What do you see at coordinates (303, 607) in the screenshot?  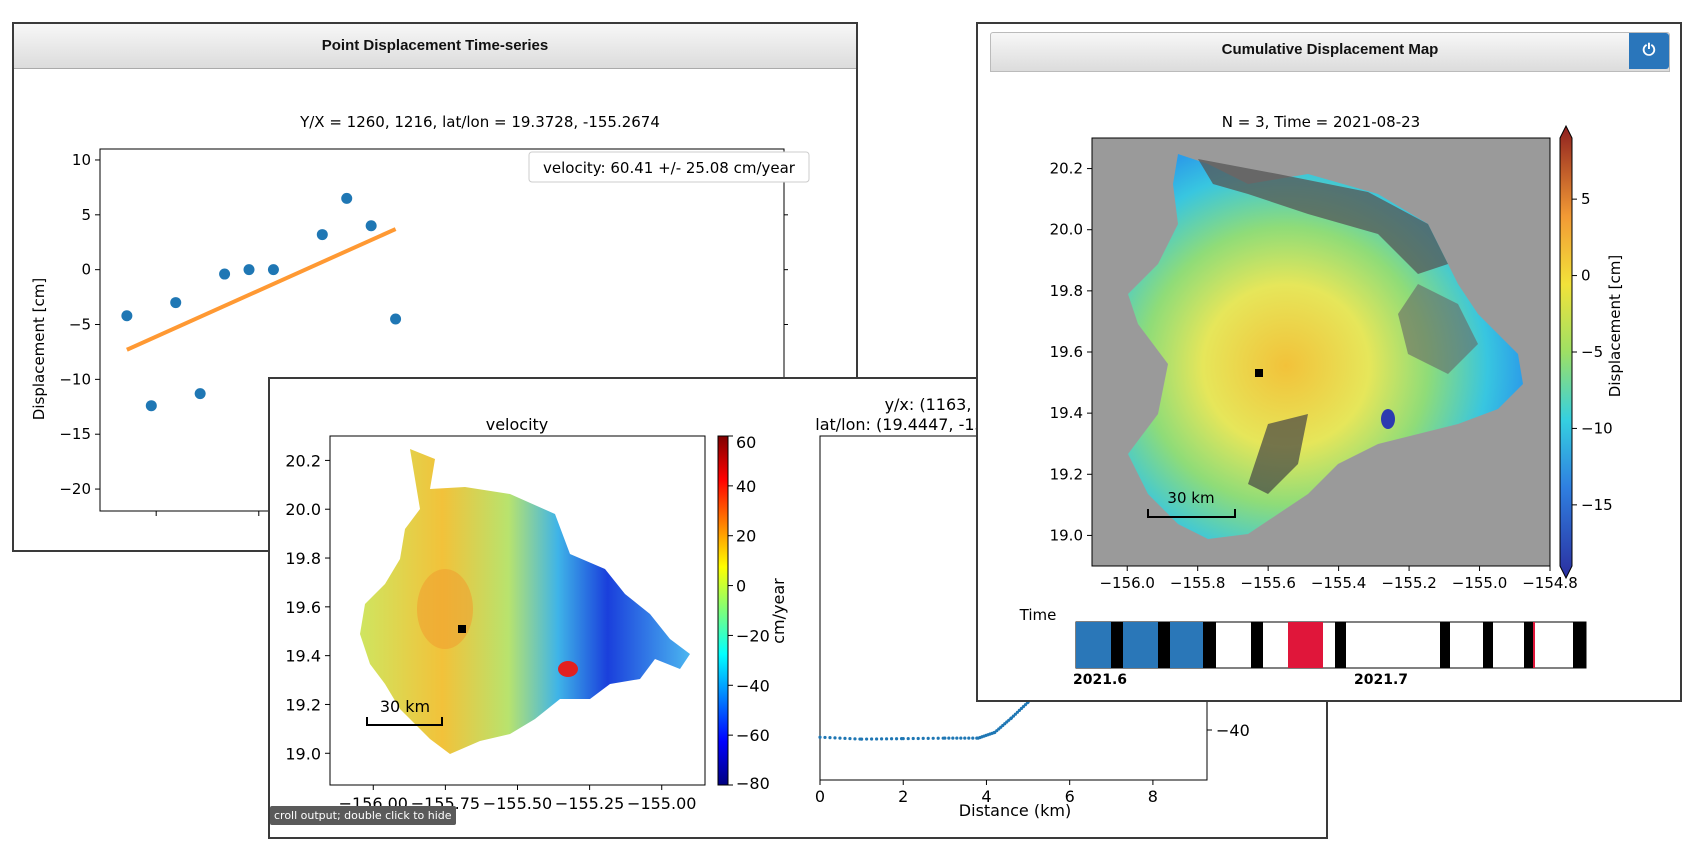 I see `velocity-y-tick-label: 19.6` at bounding box center [303, 607].